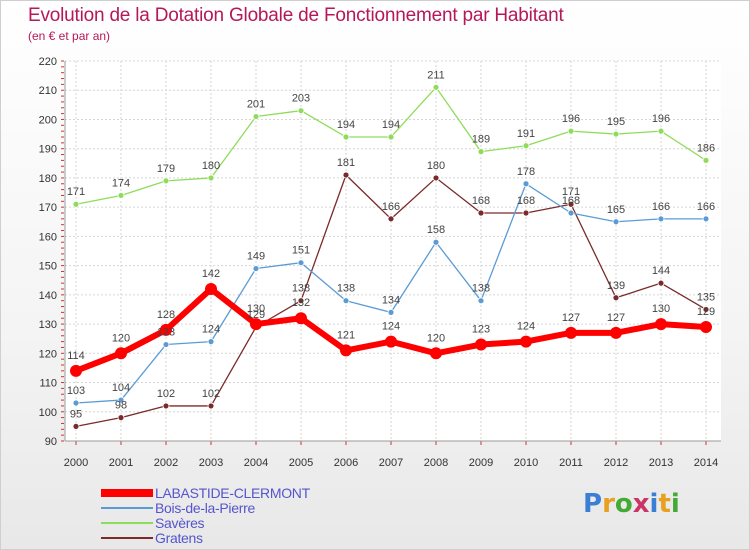 The image size is (750, 550). Describe the element at coordinates (526, 134) in the screenshot. I see `data-label-sav-res: 191` at that location.